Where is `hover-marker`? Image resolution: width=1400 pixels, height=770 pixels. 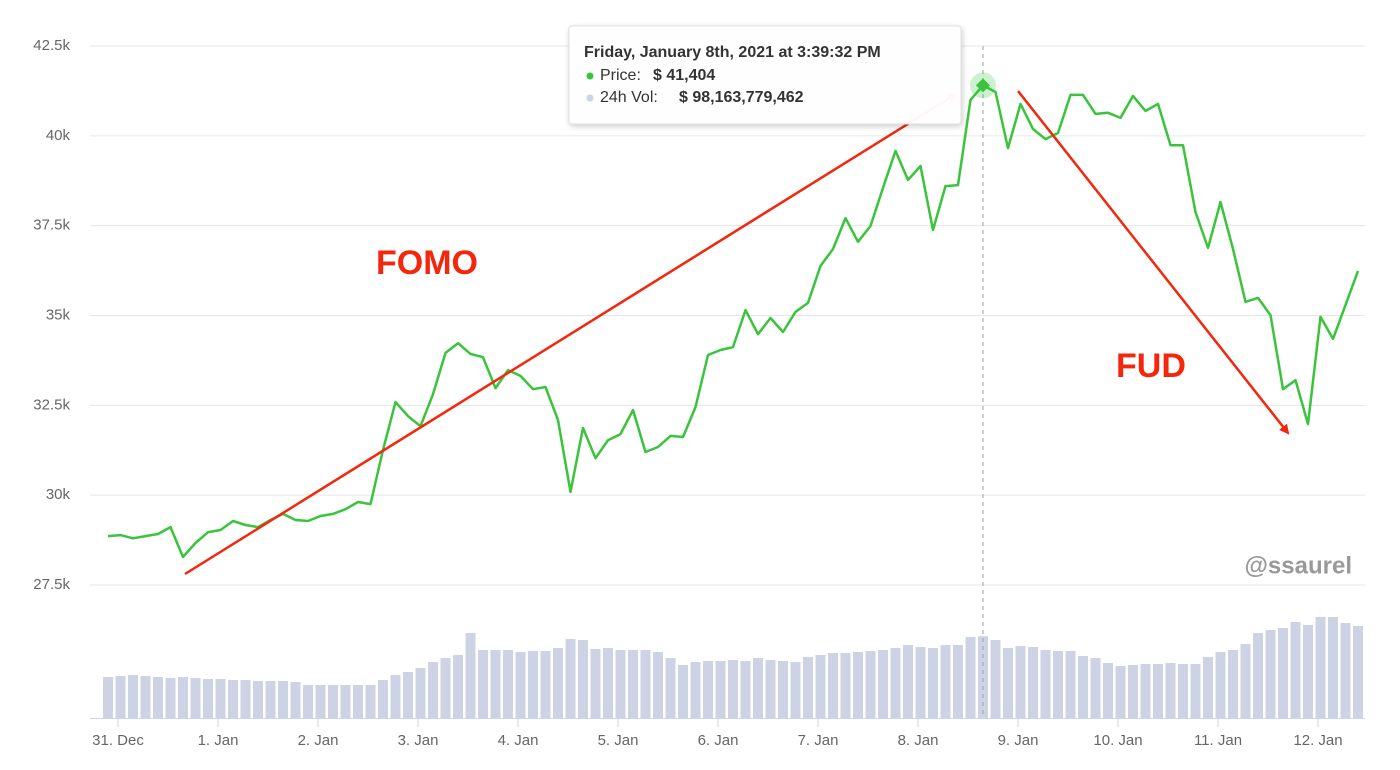
hover-marker is located at coordinates (983, 85).